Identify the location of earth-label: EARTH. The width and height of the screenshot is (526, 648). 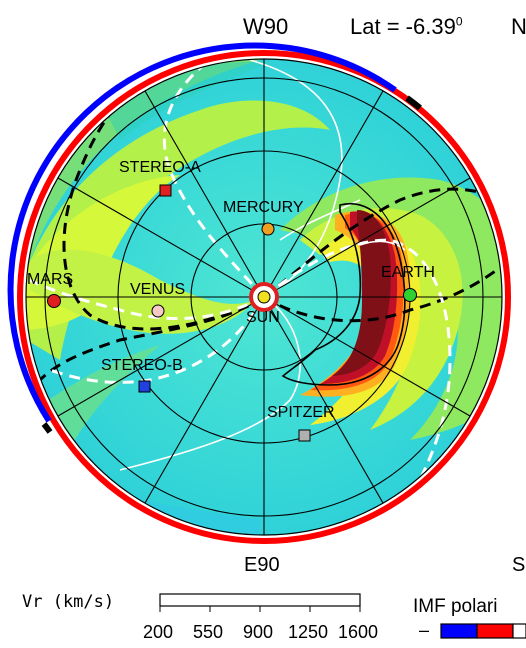
(408, 272).